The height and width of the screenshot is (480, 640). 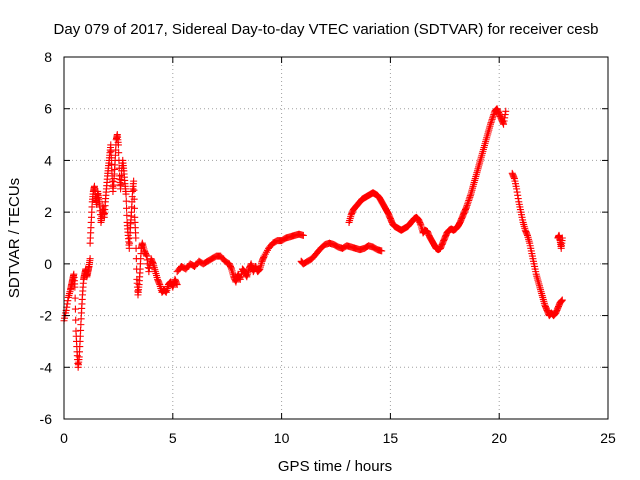 I want to click on x-tick-label: 5, so click(x=173, y=438).